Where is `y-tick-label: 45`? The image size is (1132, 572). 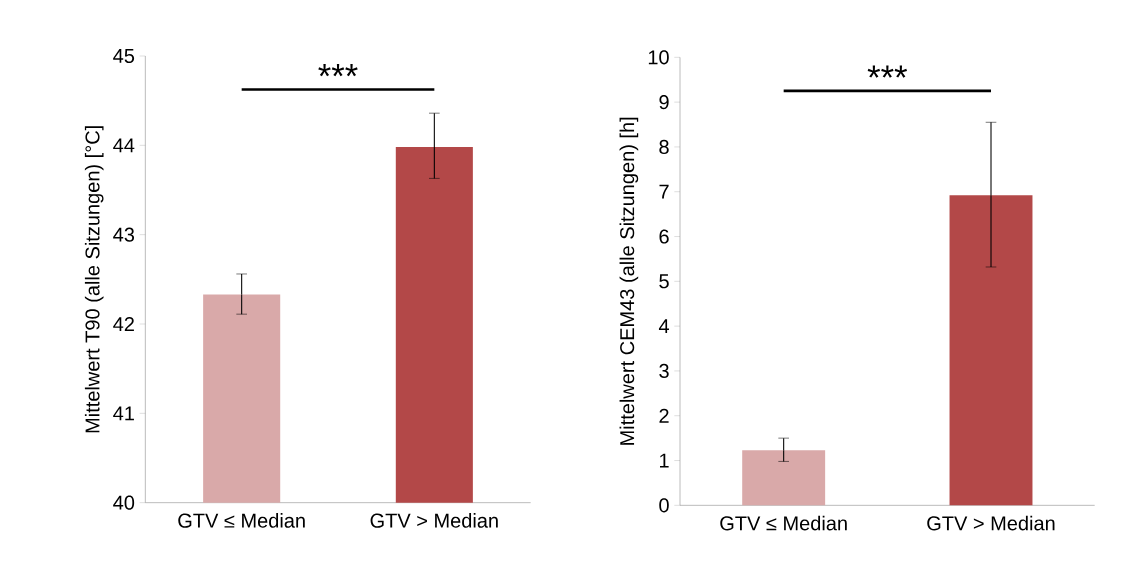 y-tick-label: 45 is located at coordinates (124, 56).